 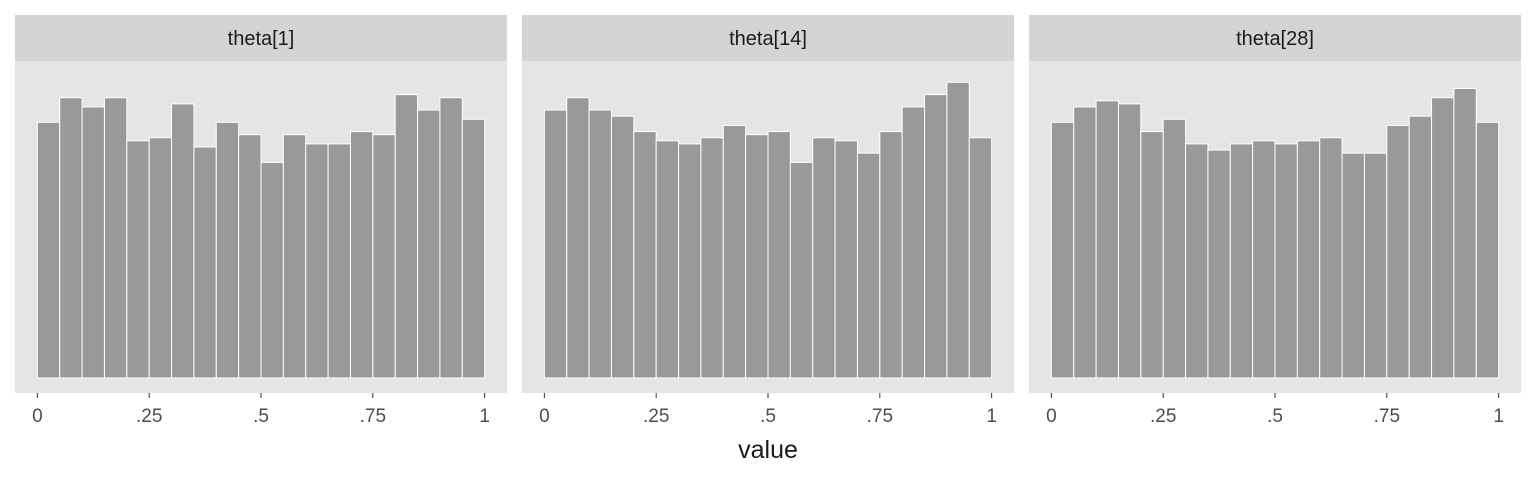 I want to click on facet-title: theta[28], so click(x=1275, y=39).